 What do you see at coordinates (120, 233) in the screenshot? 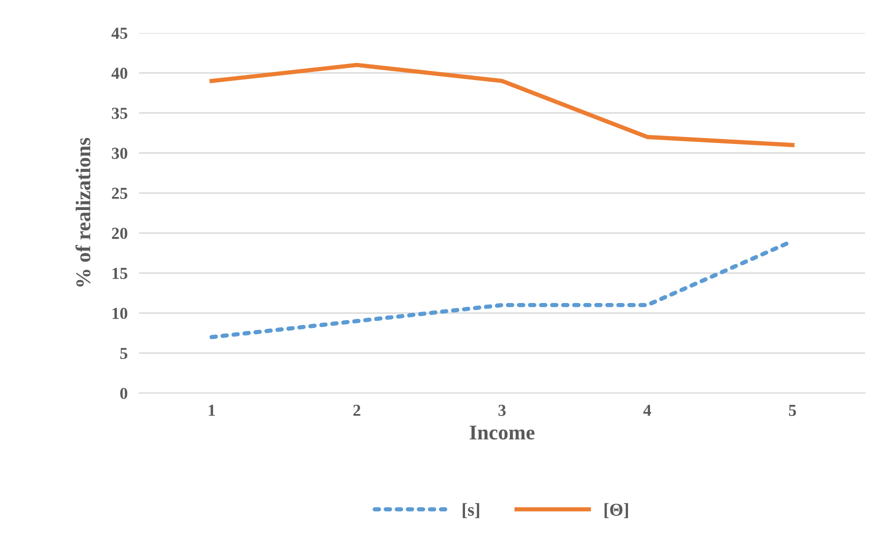
I see `y-tick-label: 20` at bounding box center [120, 233].